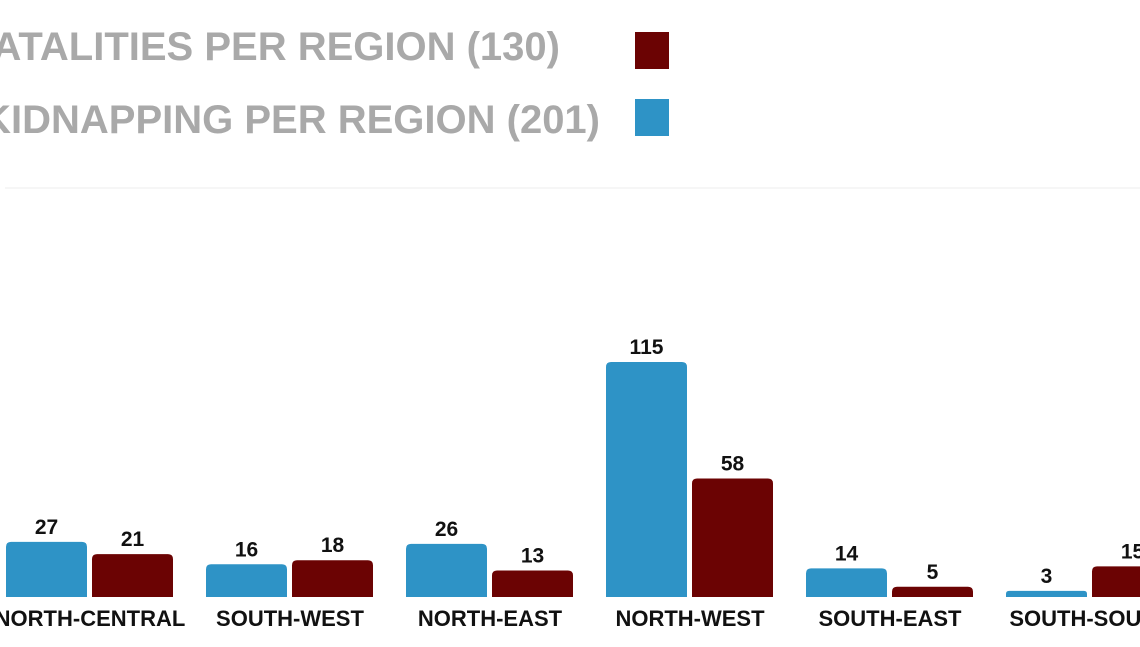 The image size is (1140, 647). What do you see at coordinates (333, 545) in the screenshot?
I see `value-label: 18` at bounding box center [333, 545].